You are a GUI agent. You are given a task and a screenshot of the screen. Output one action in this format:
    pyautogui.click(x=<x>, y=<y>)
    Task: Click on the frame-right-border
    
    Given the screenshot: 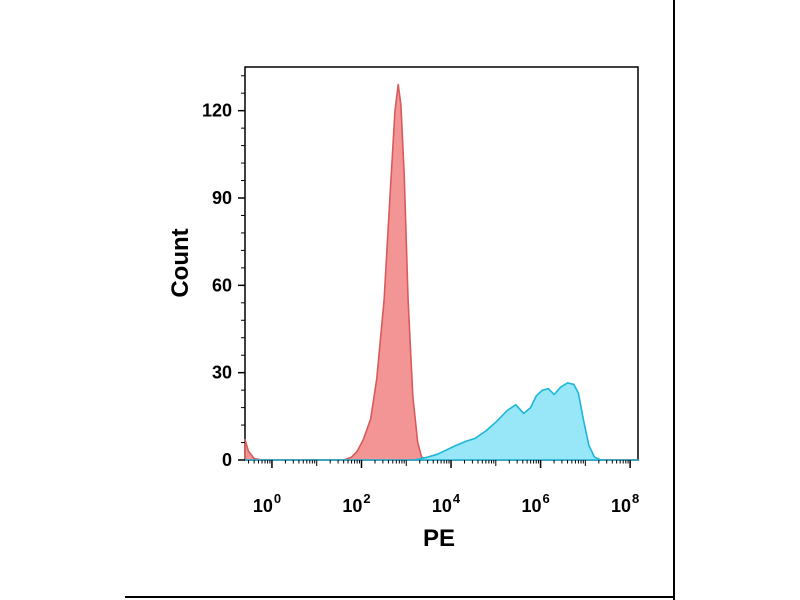 What is the action you would take?
    pyautogui.click(x=674, y=300)
    